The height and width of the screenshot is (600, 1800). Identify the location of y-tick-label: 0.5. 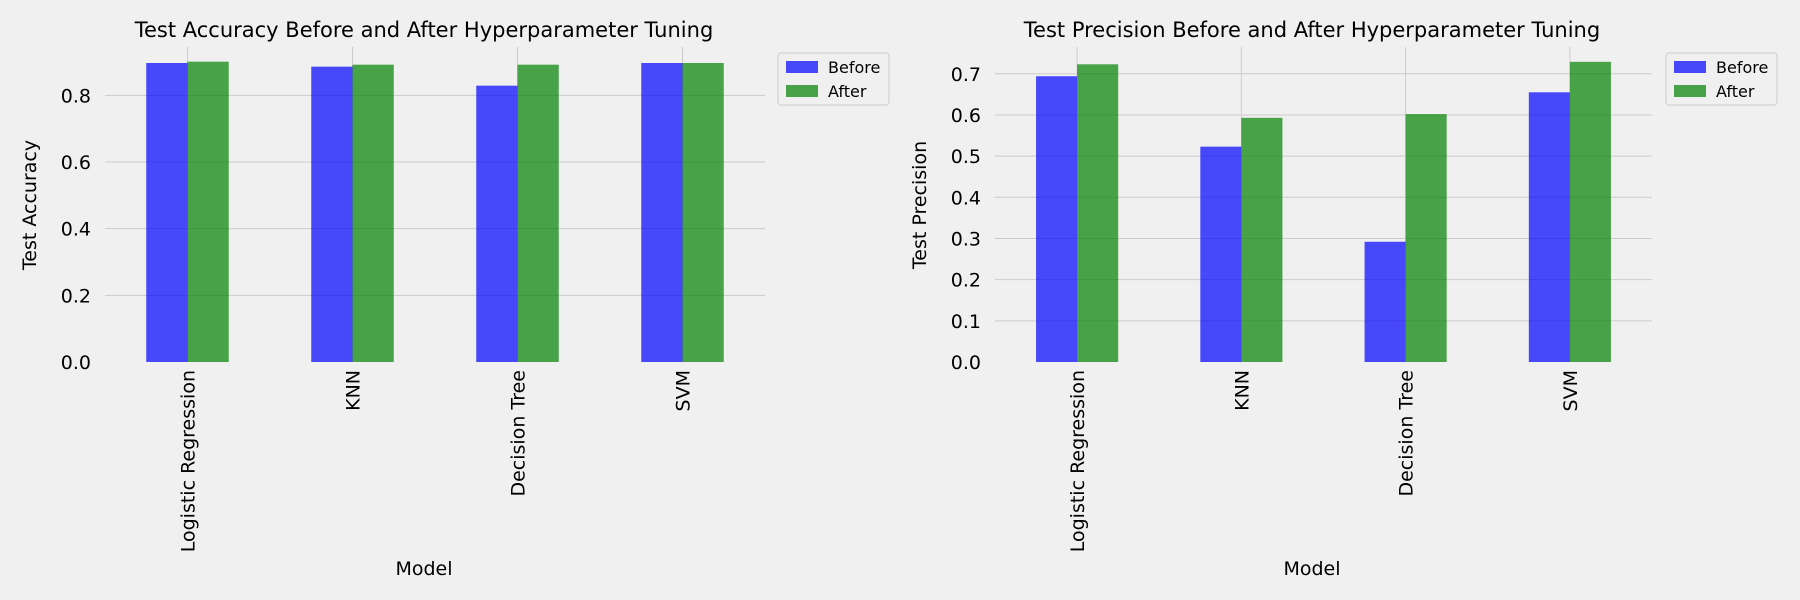
(966, 157).